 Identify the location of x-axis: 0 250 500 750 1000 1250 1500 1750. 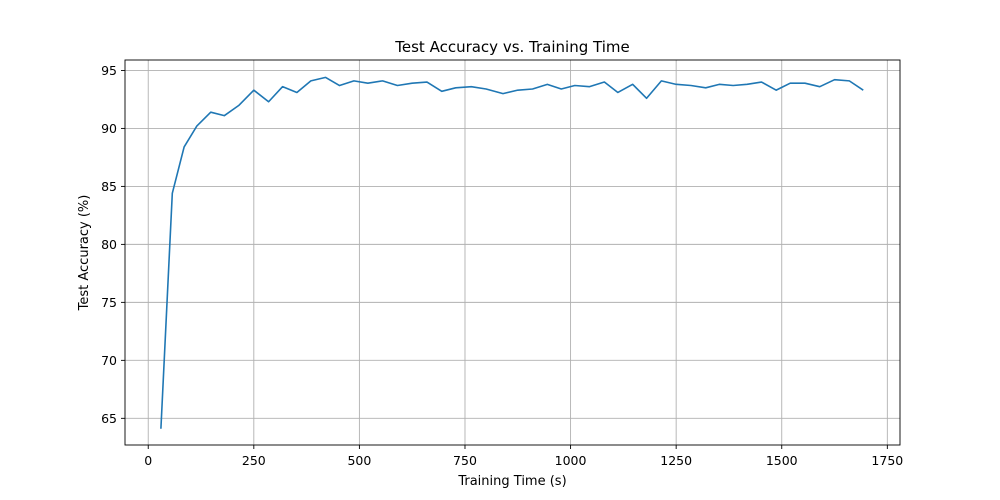
(523, 456).